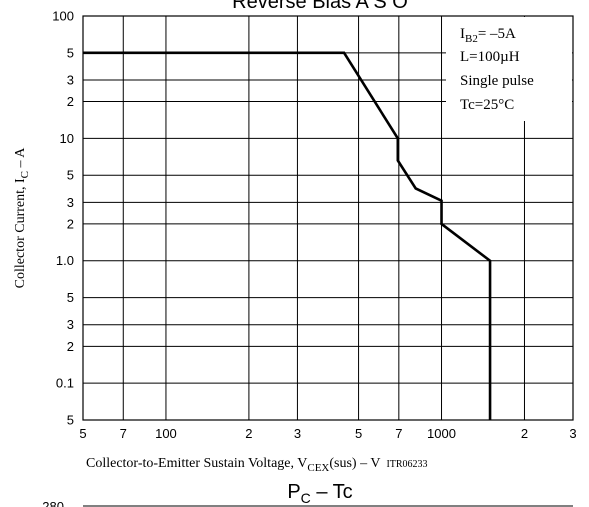 This screenshot has height=507, width=589. What do you see at coordinates (406, 464) in the screenshot?
I see `figure-code: ITR06233` at bounding box center [406, 464].